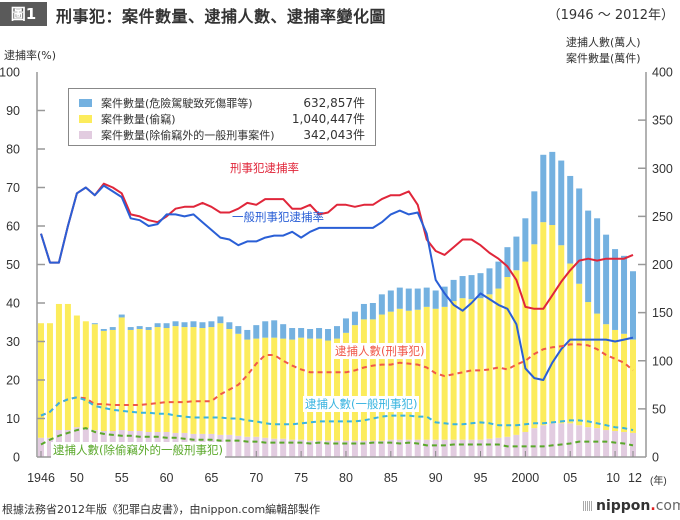 The width and height of the screenshot is (680, 520). What do you see at coordinates (13, 265) in the screenshot?
I see `y-left-tick-label: 50` at bounding box center [13, 265].